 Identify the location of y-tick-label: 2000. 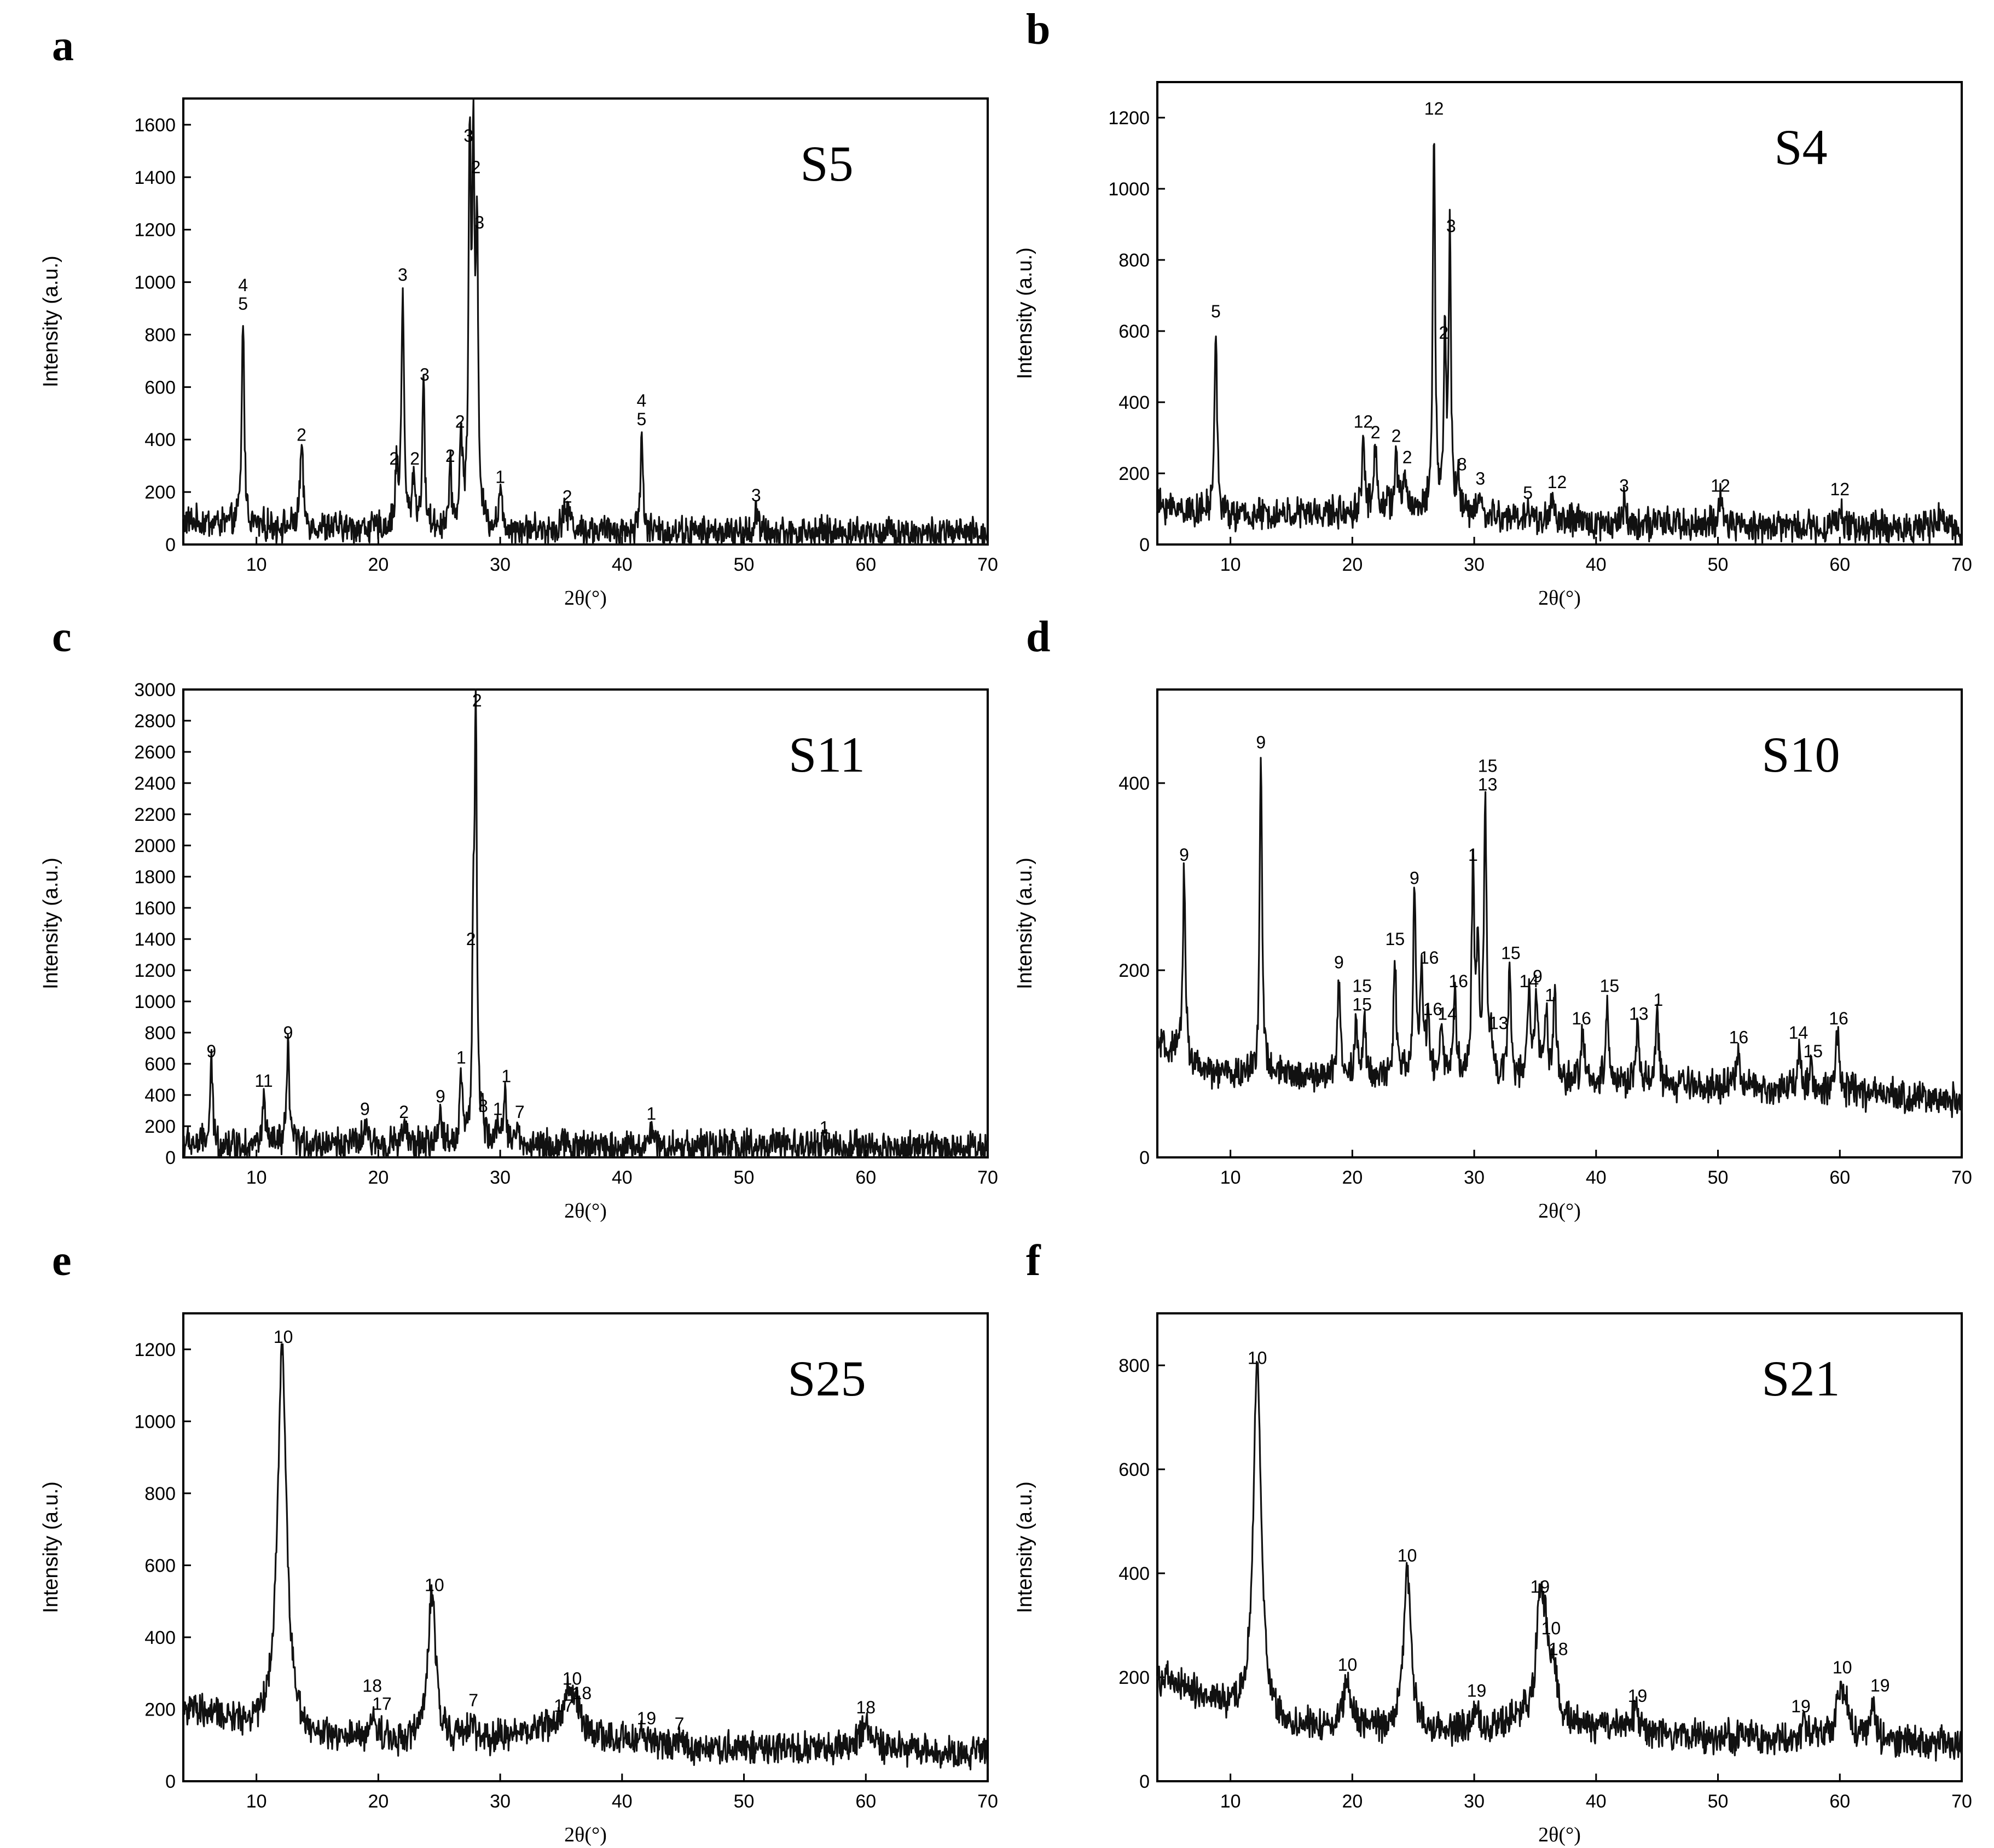
(155, 846).